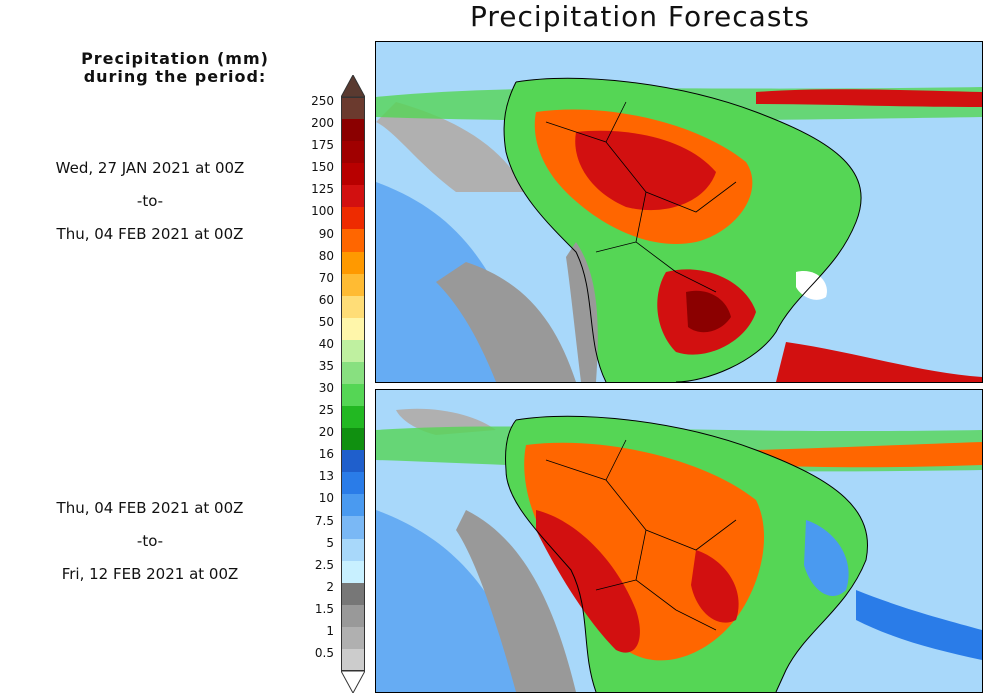 This screenshot has width=983, height=693. What do you see at coordinates (175, 76) in the screenshot?
I see `legend-heading-line2: during the period:` at bounding box center [175, 76].